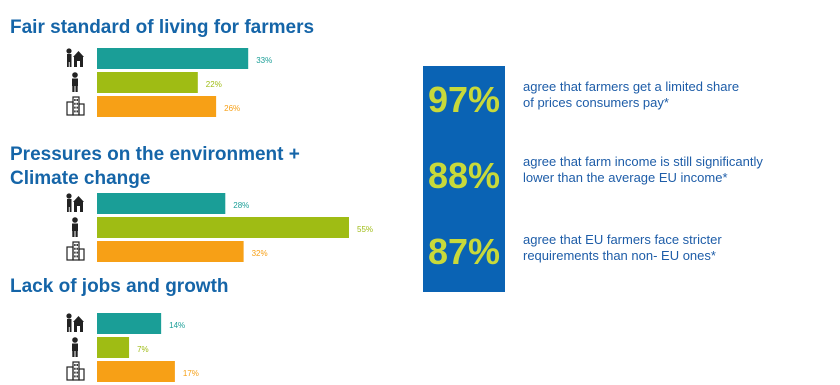 This screenshot has width=840, height=385. What do you see at coordinates (241, 205) in the screenshot?
I see `bar-label-chart2-row1: 28%` at bounding box center [241, 205].